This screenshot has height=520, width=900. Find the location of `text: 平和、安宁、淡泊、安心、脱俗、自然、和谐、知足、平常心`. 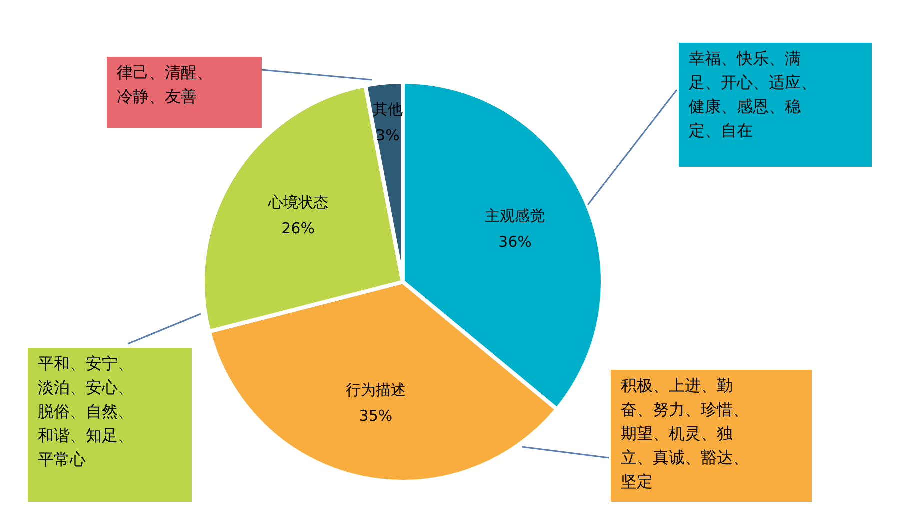

text: 平和、安宁、淡泊、安心、脱俗、自然、和谐、知足、平常心 is located at coordinates (86, 411).